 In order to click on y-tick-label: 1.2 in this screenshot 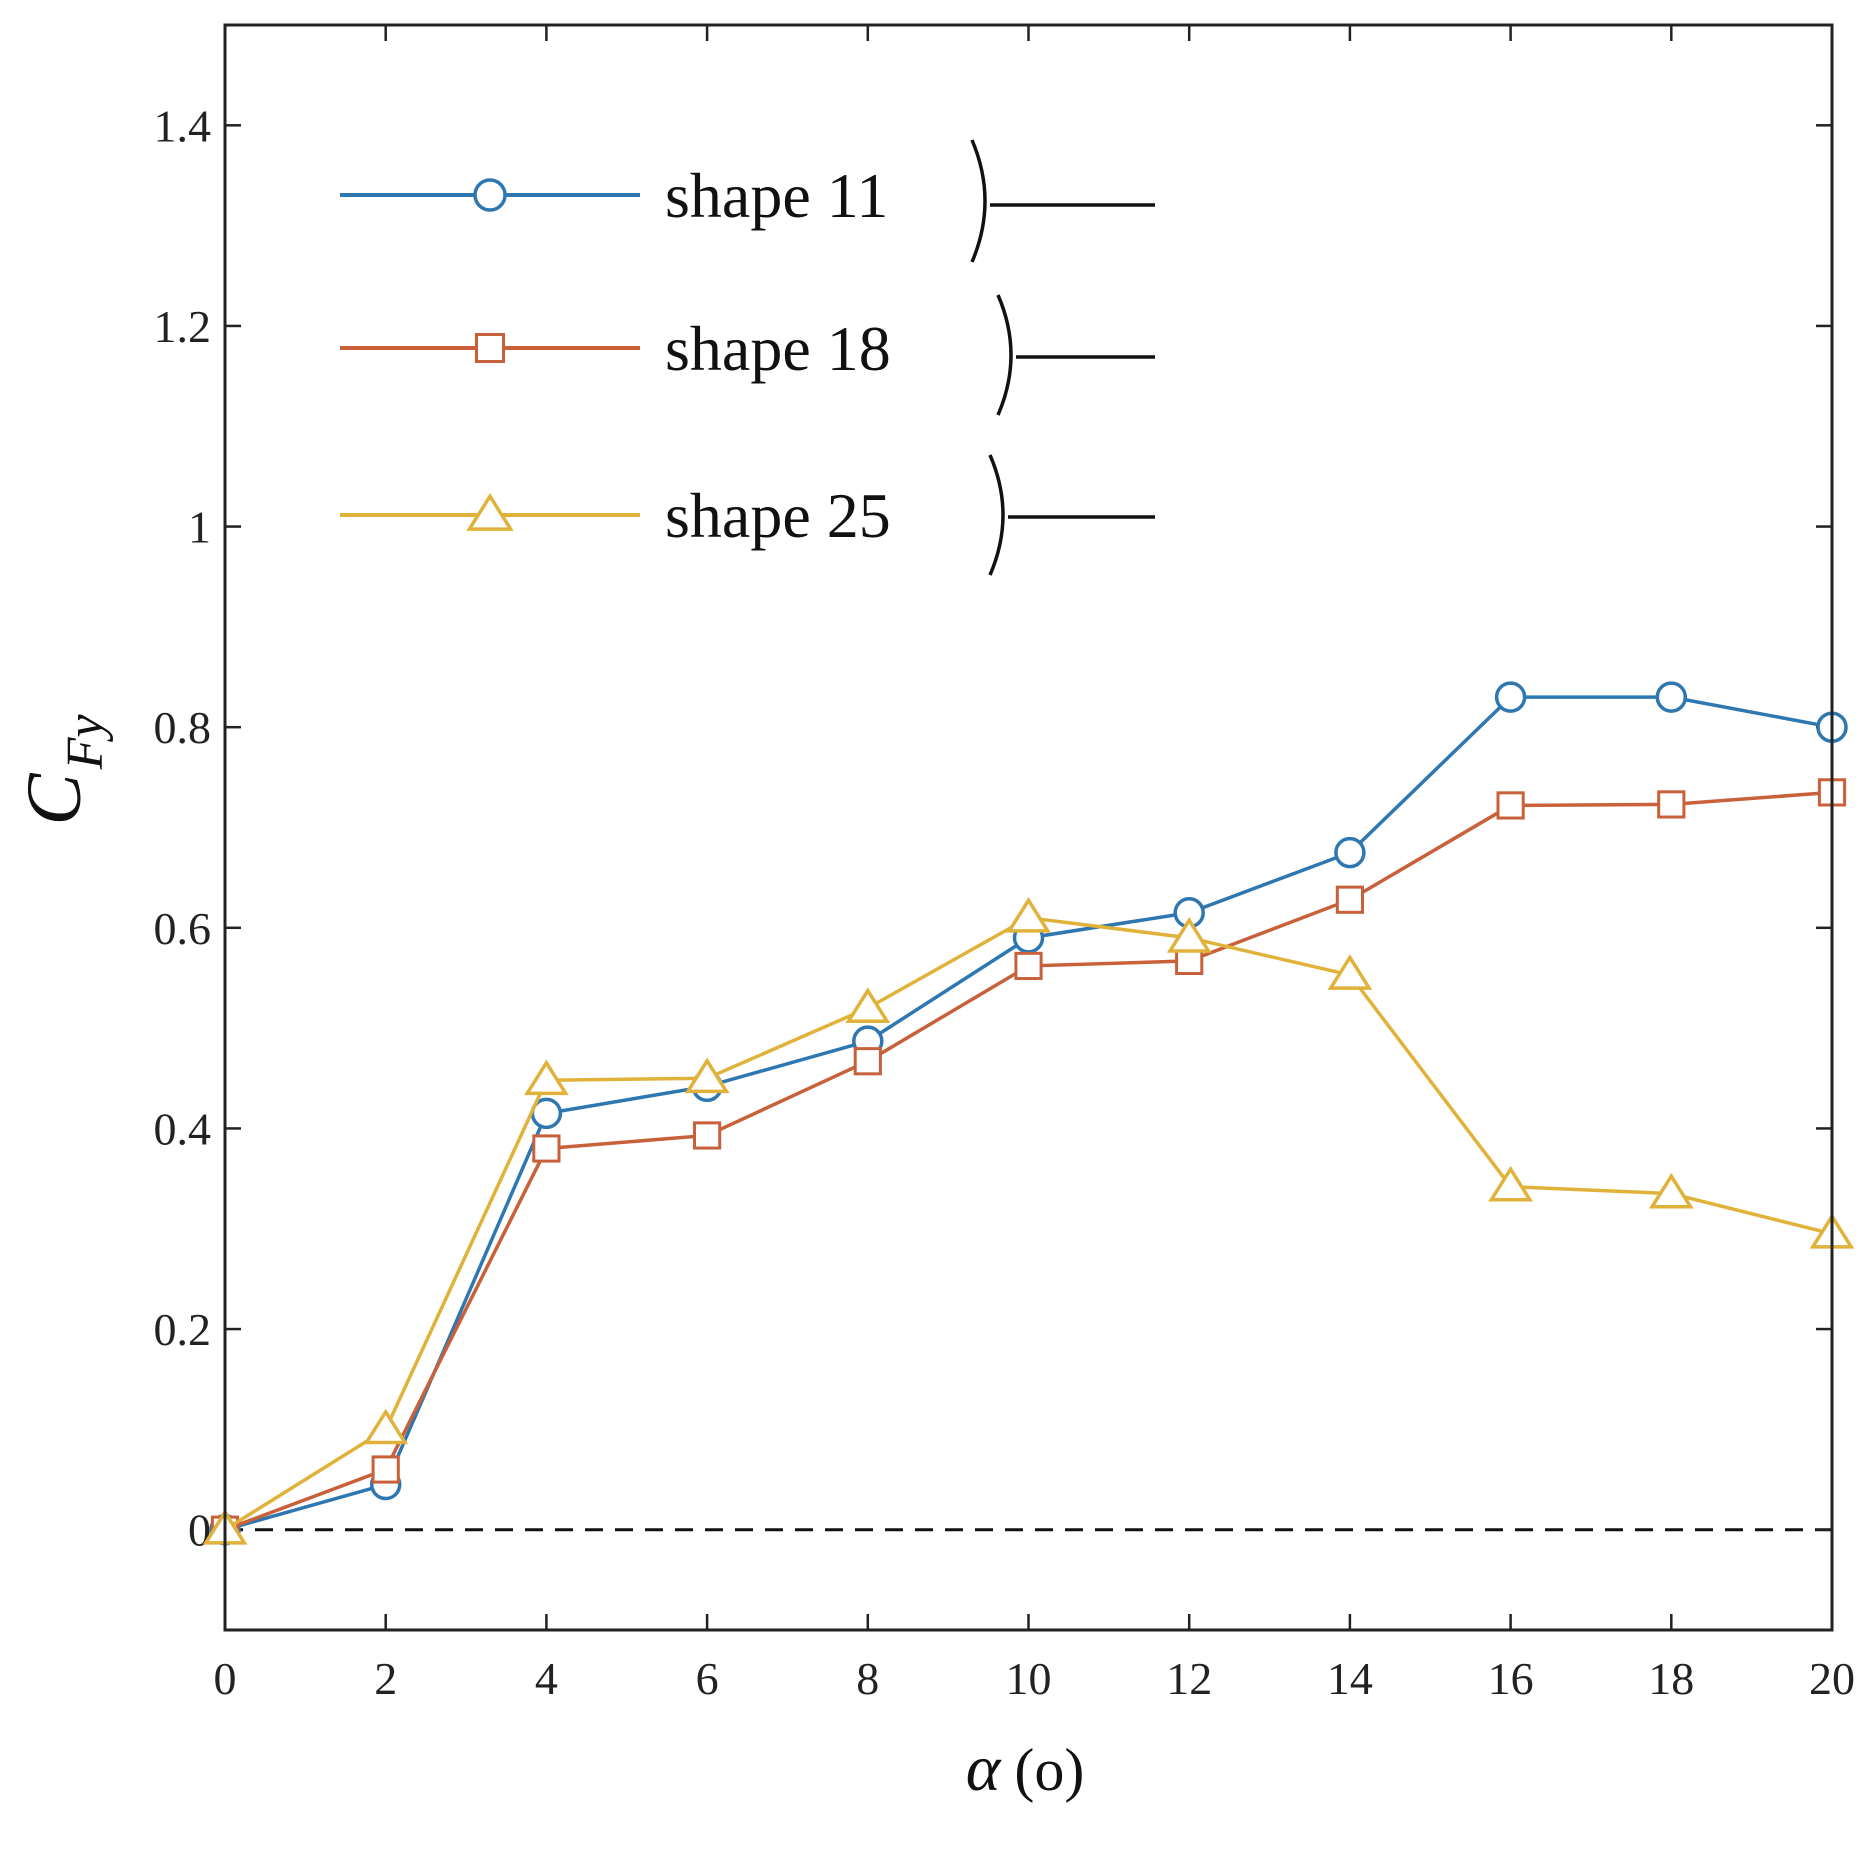, I will do `click(183, 326)`.